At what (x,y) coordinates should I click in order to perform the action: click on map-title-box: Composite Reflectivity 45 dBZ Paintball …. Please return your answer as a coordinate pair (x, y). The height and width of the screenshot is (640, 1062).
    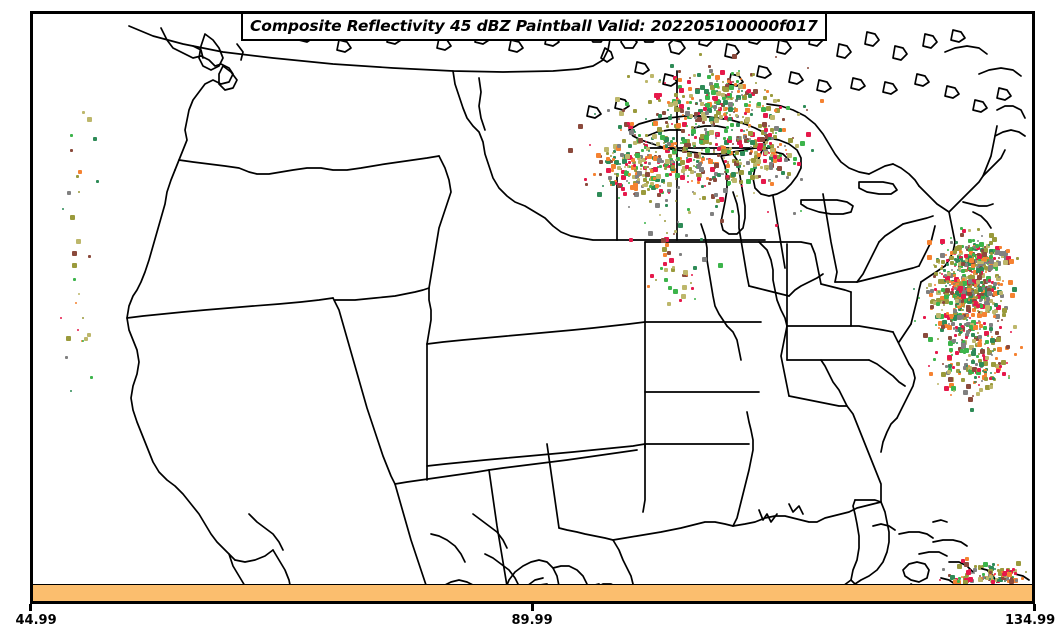
    Looking at the image, I should click on (534, 26).